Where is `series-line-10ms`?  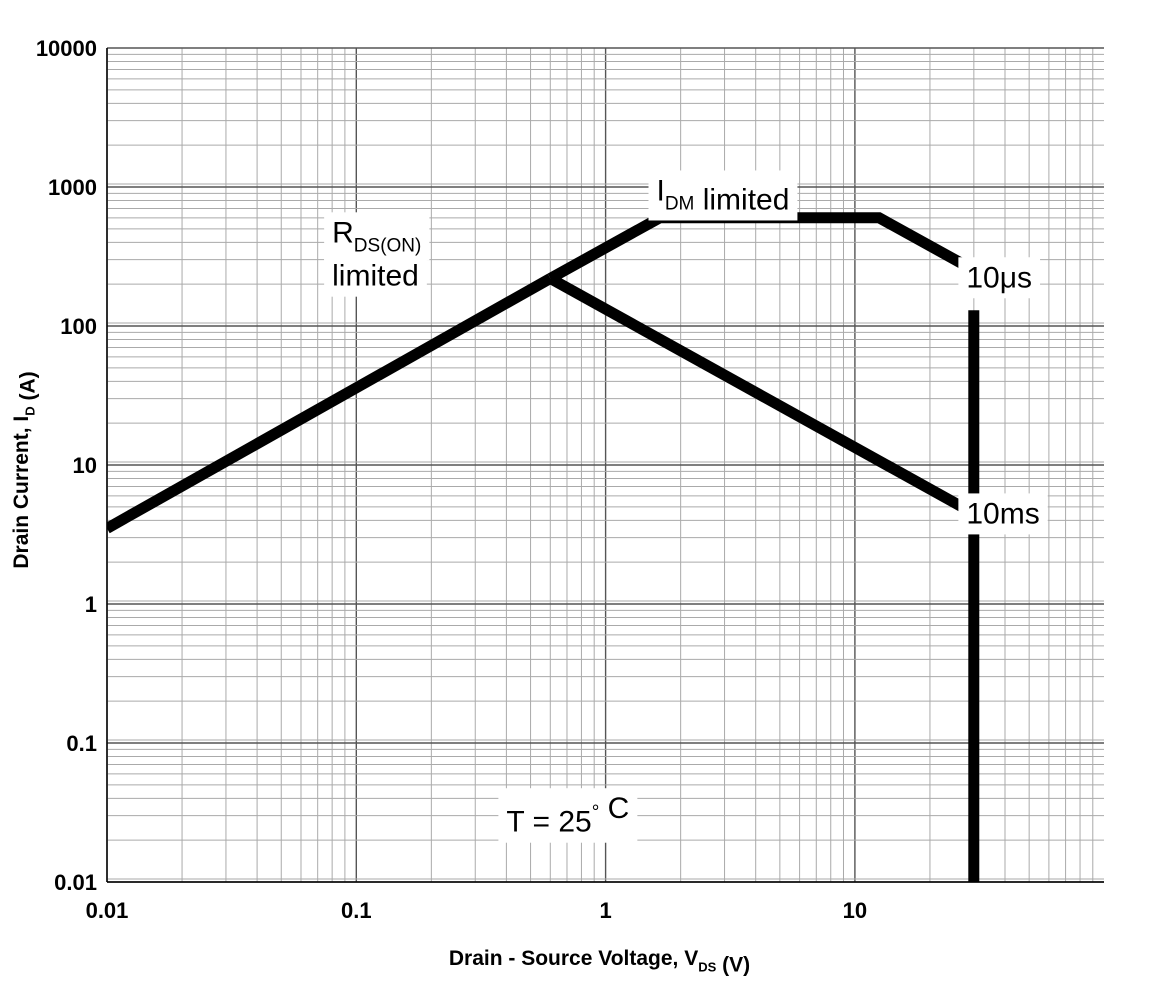 series-line-10ms is located at coordinates (758, 394).